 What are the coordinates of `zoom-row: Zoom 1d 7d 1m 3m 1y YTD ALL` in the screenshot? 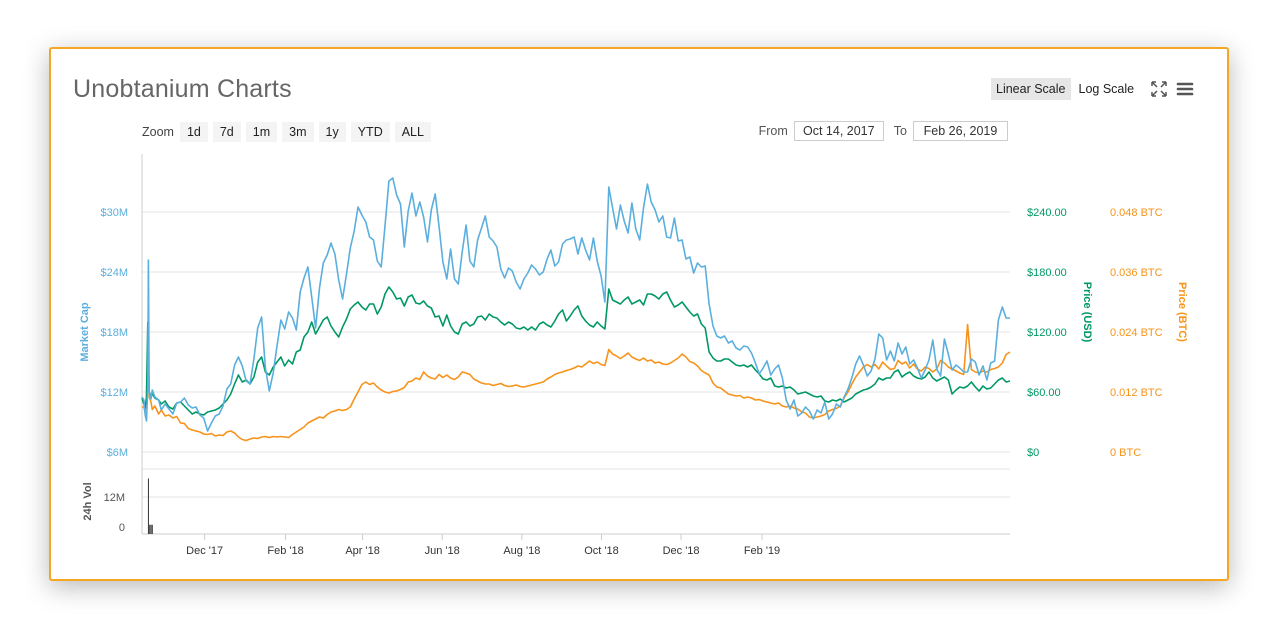 It's located at (289, 132).